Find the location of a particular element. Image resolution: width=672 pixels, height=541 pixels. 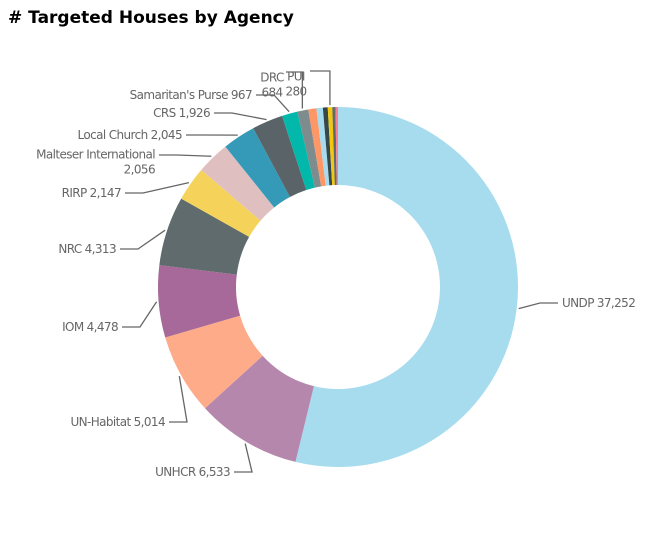

slice-label: UN-Habitat 5,014 is located at coordinates (117, 422).